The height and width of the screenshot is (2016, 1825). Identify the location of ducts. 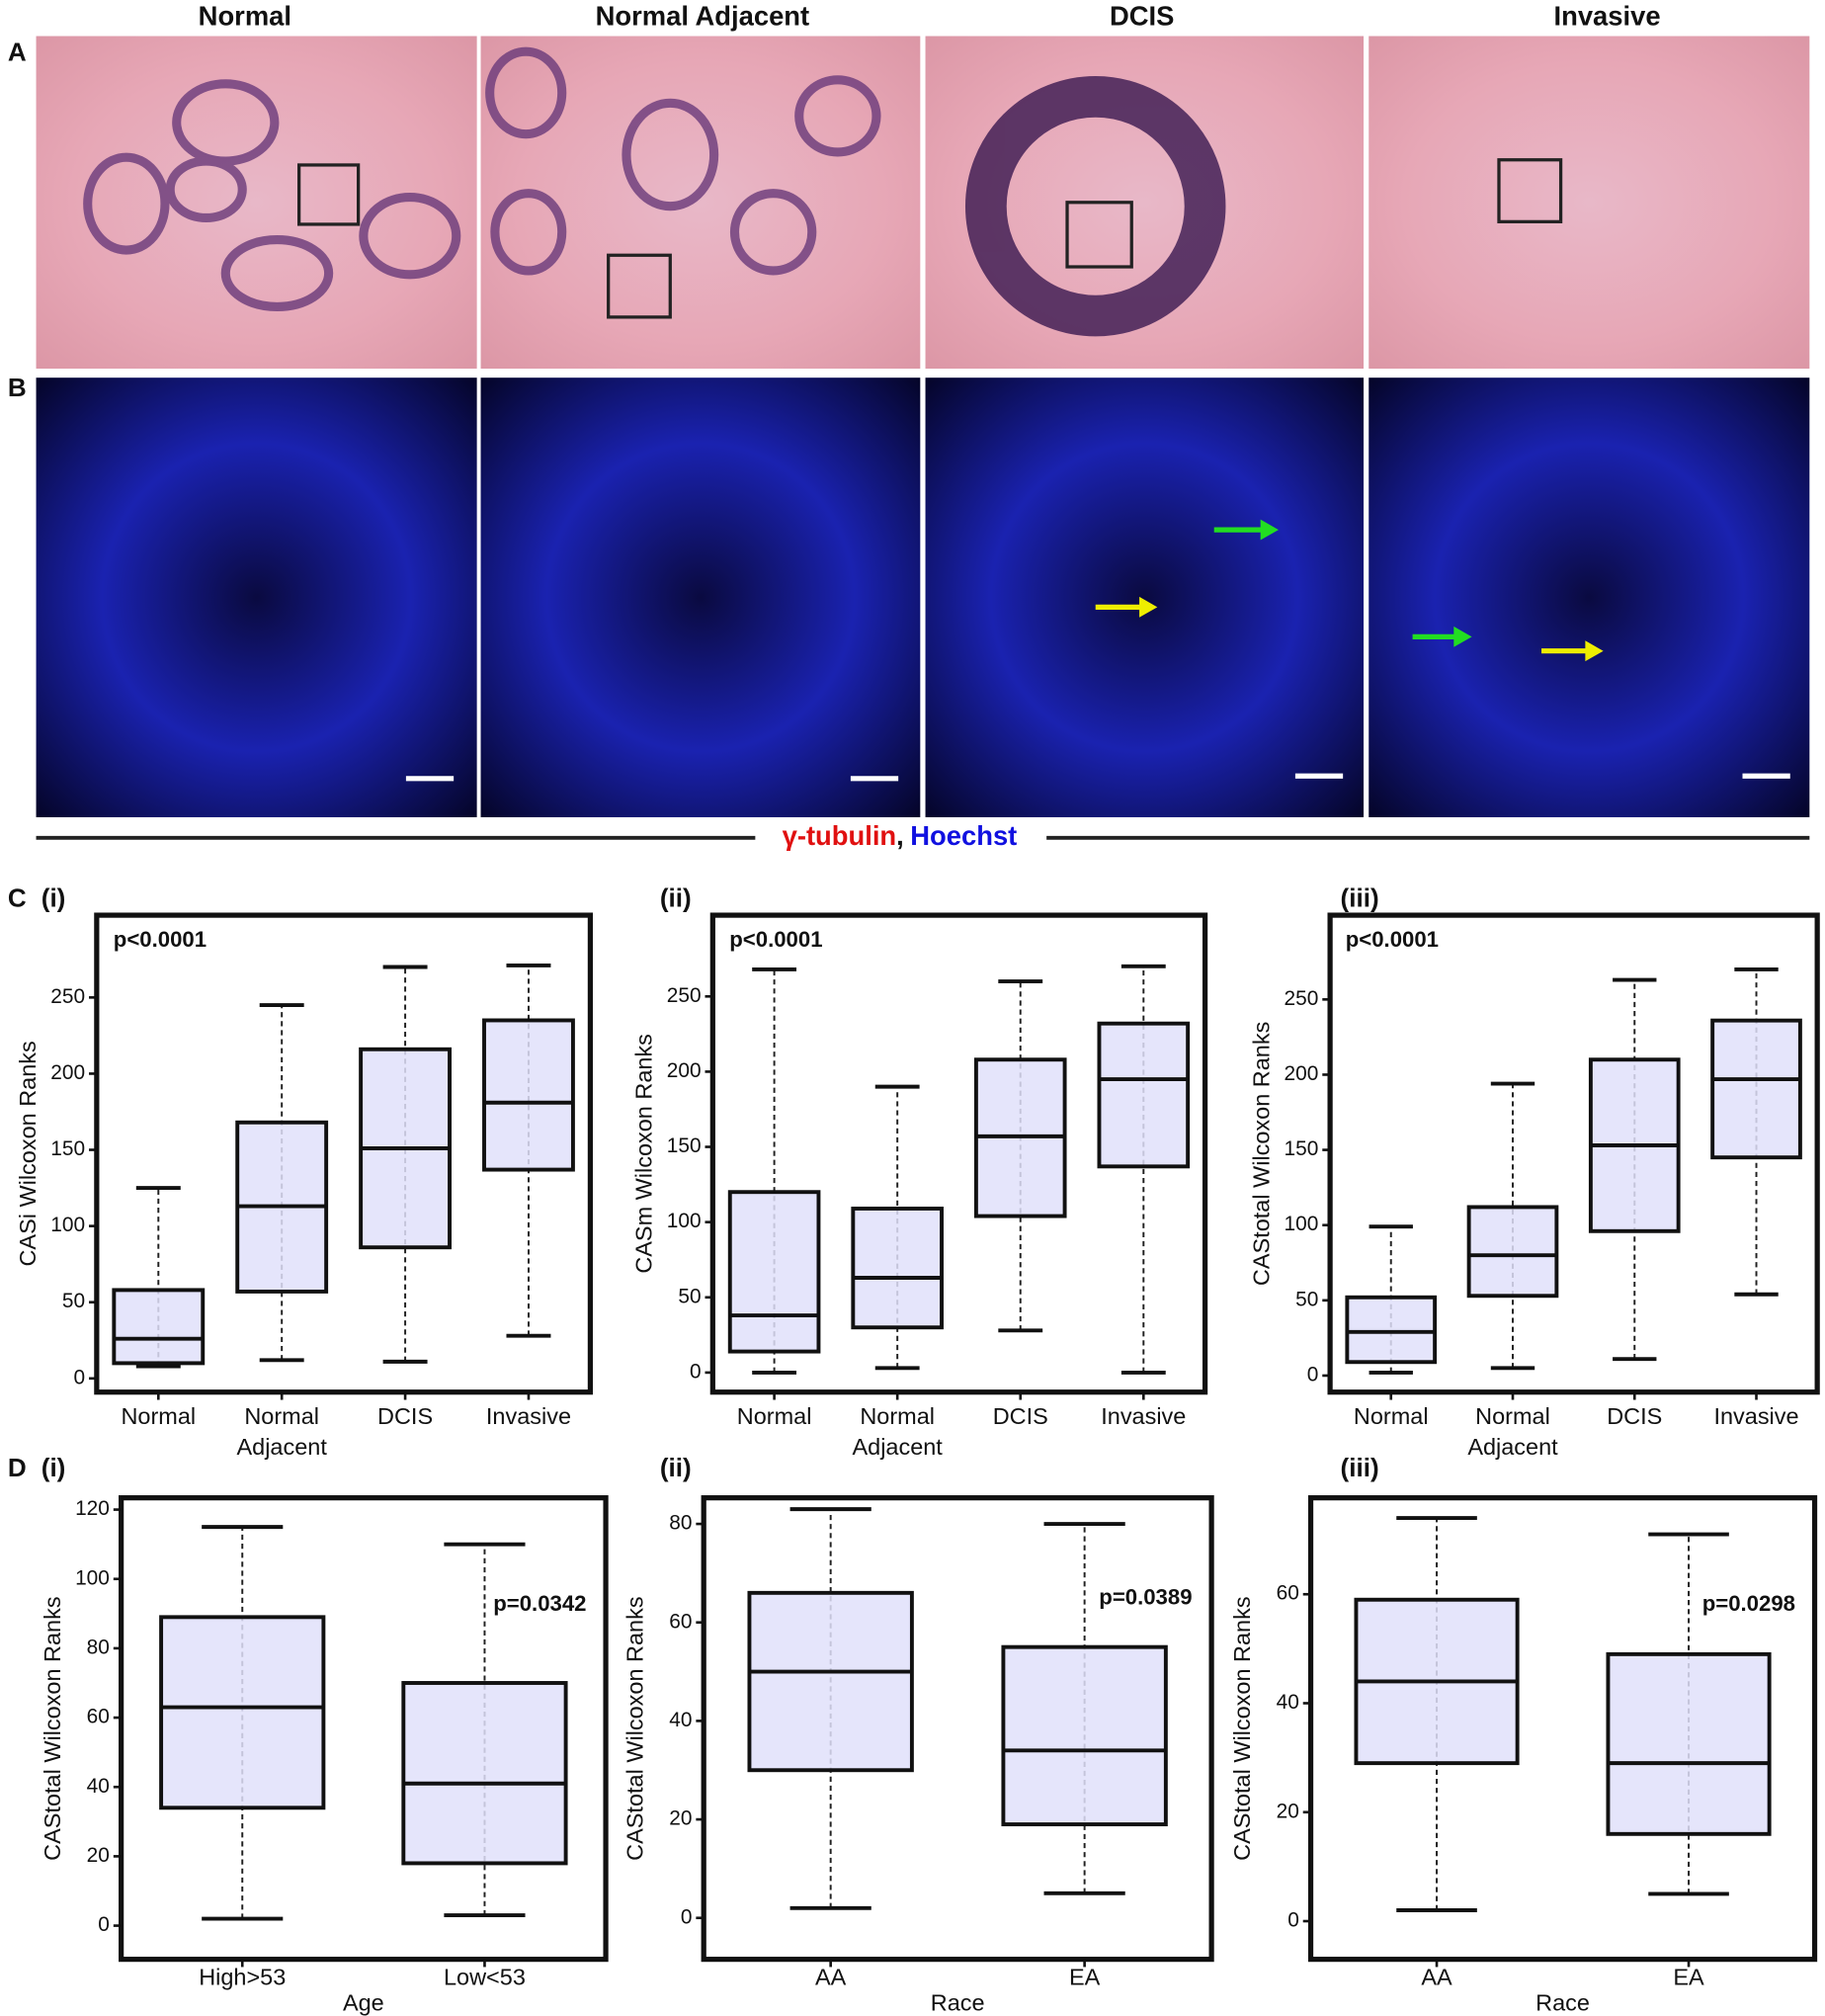
(654, 191).